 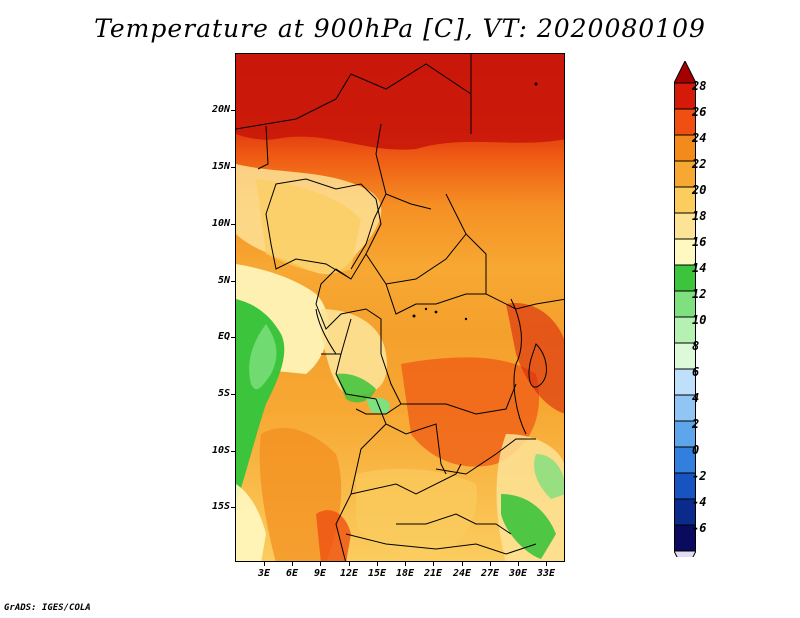 What do you see at coordinates (220, 109) in the screenshot?
I see `lat-label-20n: 20N` at bounding box center [220, 109].